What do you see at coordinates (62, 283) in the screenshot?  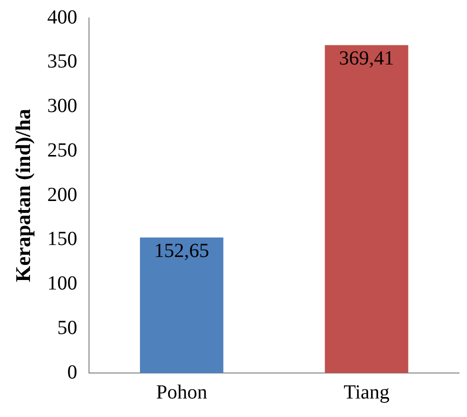 I see `y-tick-label: 100` at bounding box center [62, 283].